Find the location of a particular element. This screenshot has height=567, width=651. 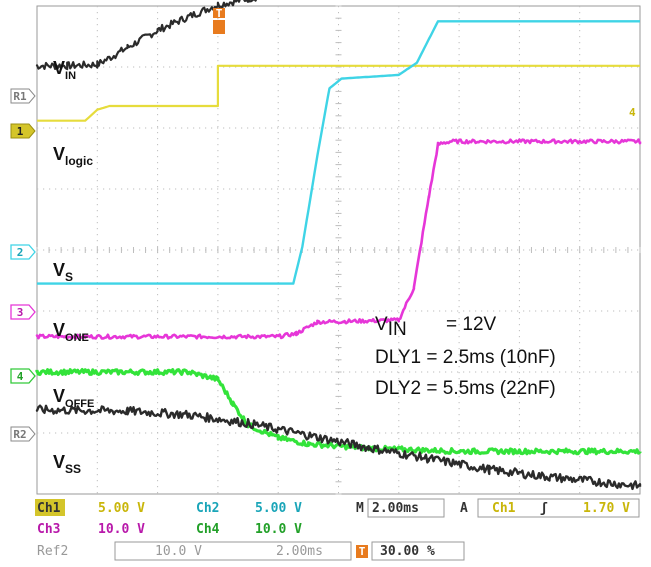

ch1-marker: 1 is located at coordinates (23, 131).